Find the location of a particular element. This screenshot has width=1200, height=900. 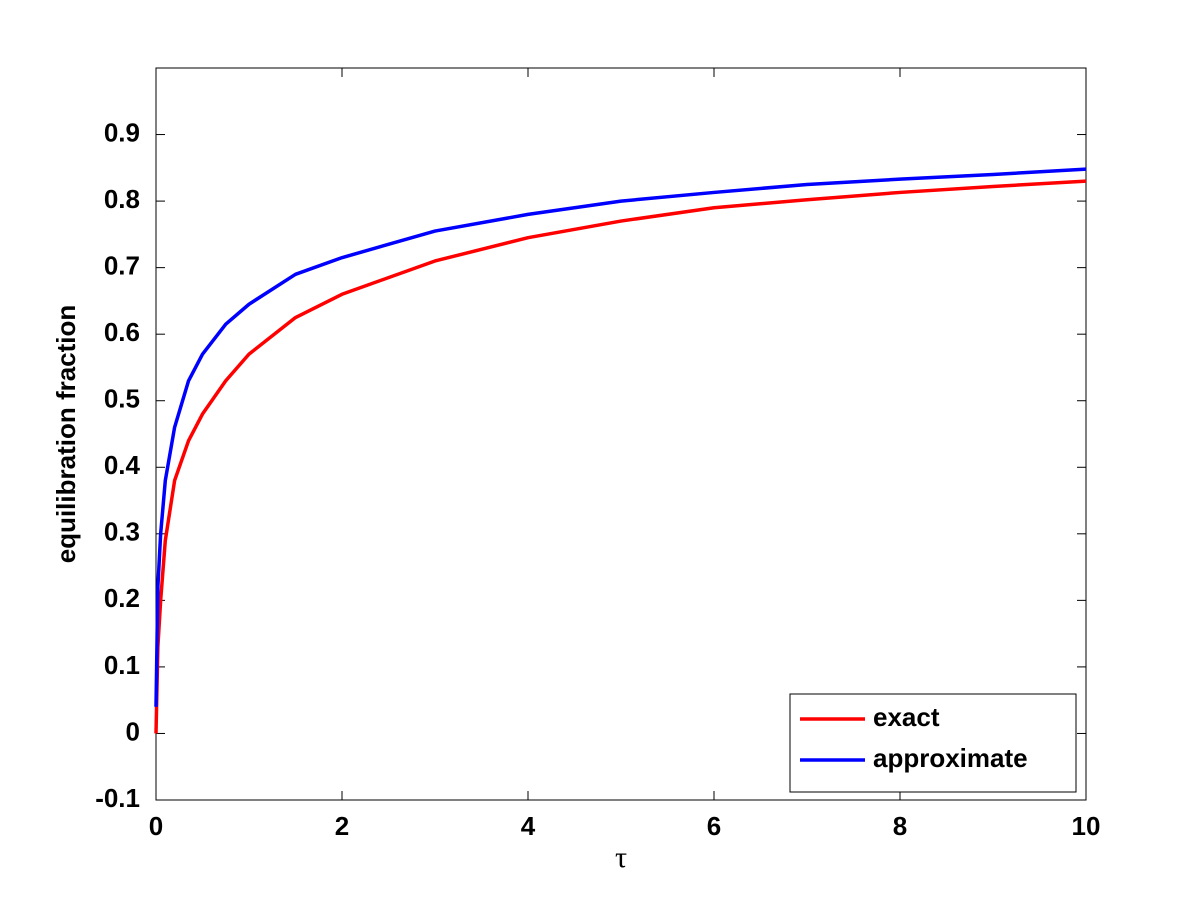

legend-label: exact is located at coordinates (906, 717).